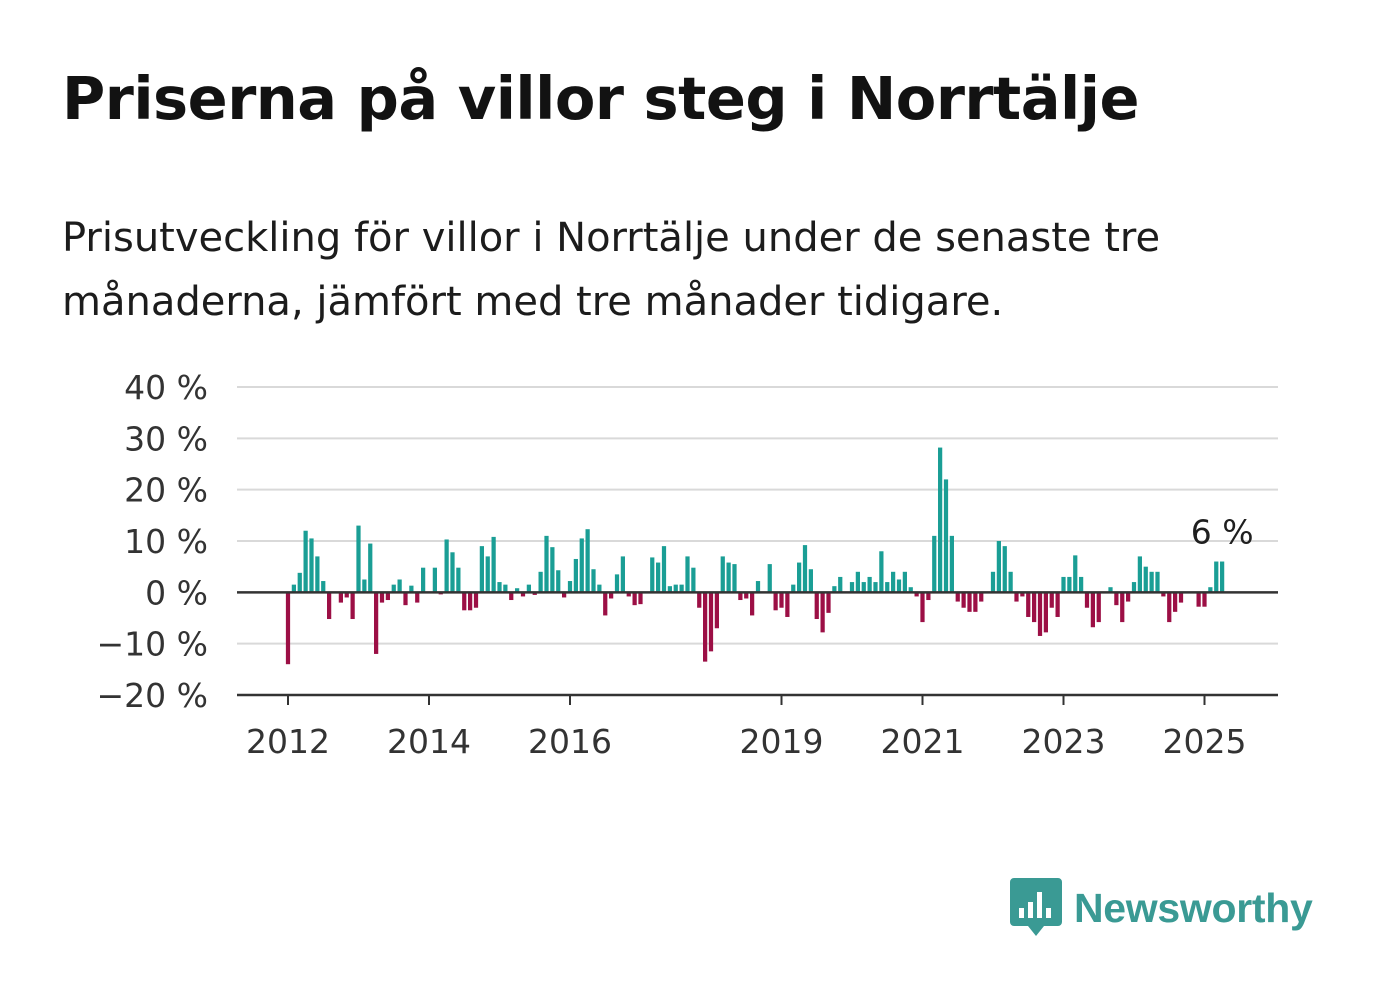  What do you see at coordinates (153, 695) in the screenshot?
I see `y-tick-label: −20 %` at bounding box center [153, 695].